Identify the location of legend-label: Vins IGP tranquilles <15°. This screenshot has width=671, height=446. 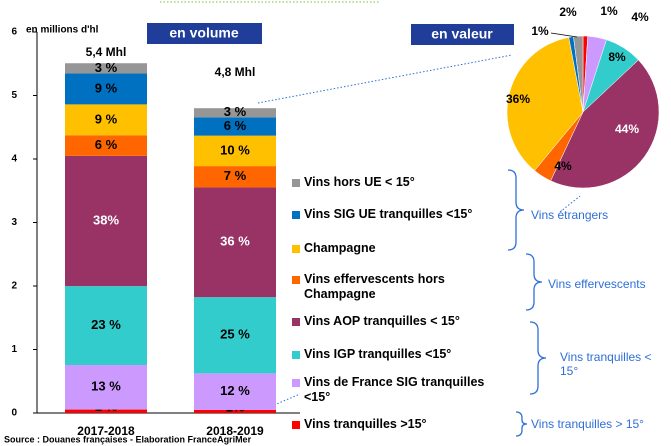
(378, 354).